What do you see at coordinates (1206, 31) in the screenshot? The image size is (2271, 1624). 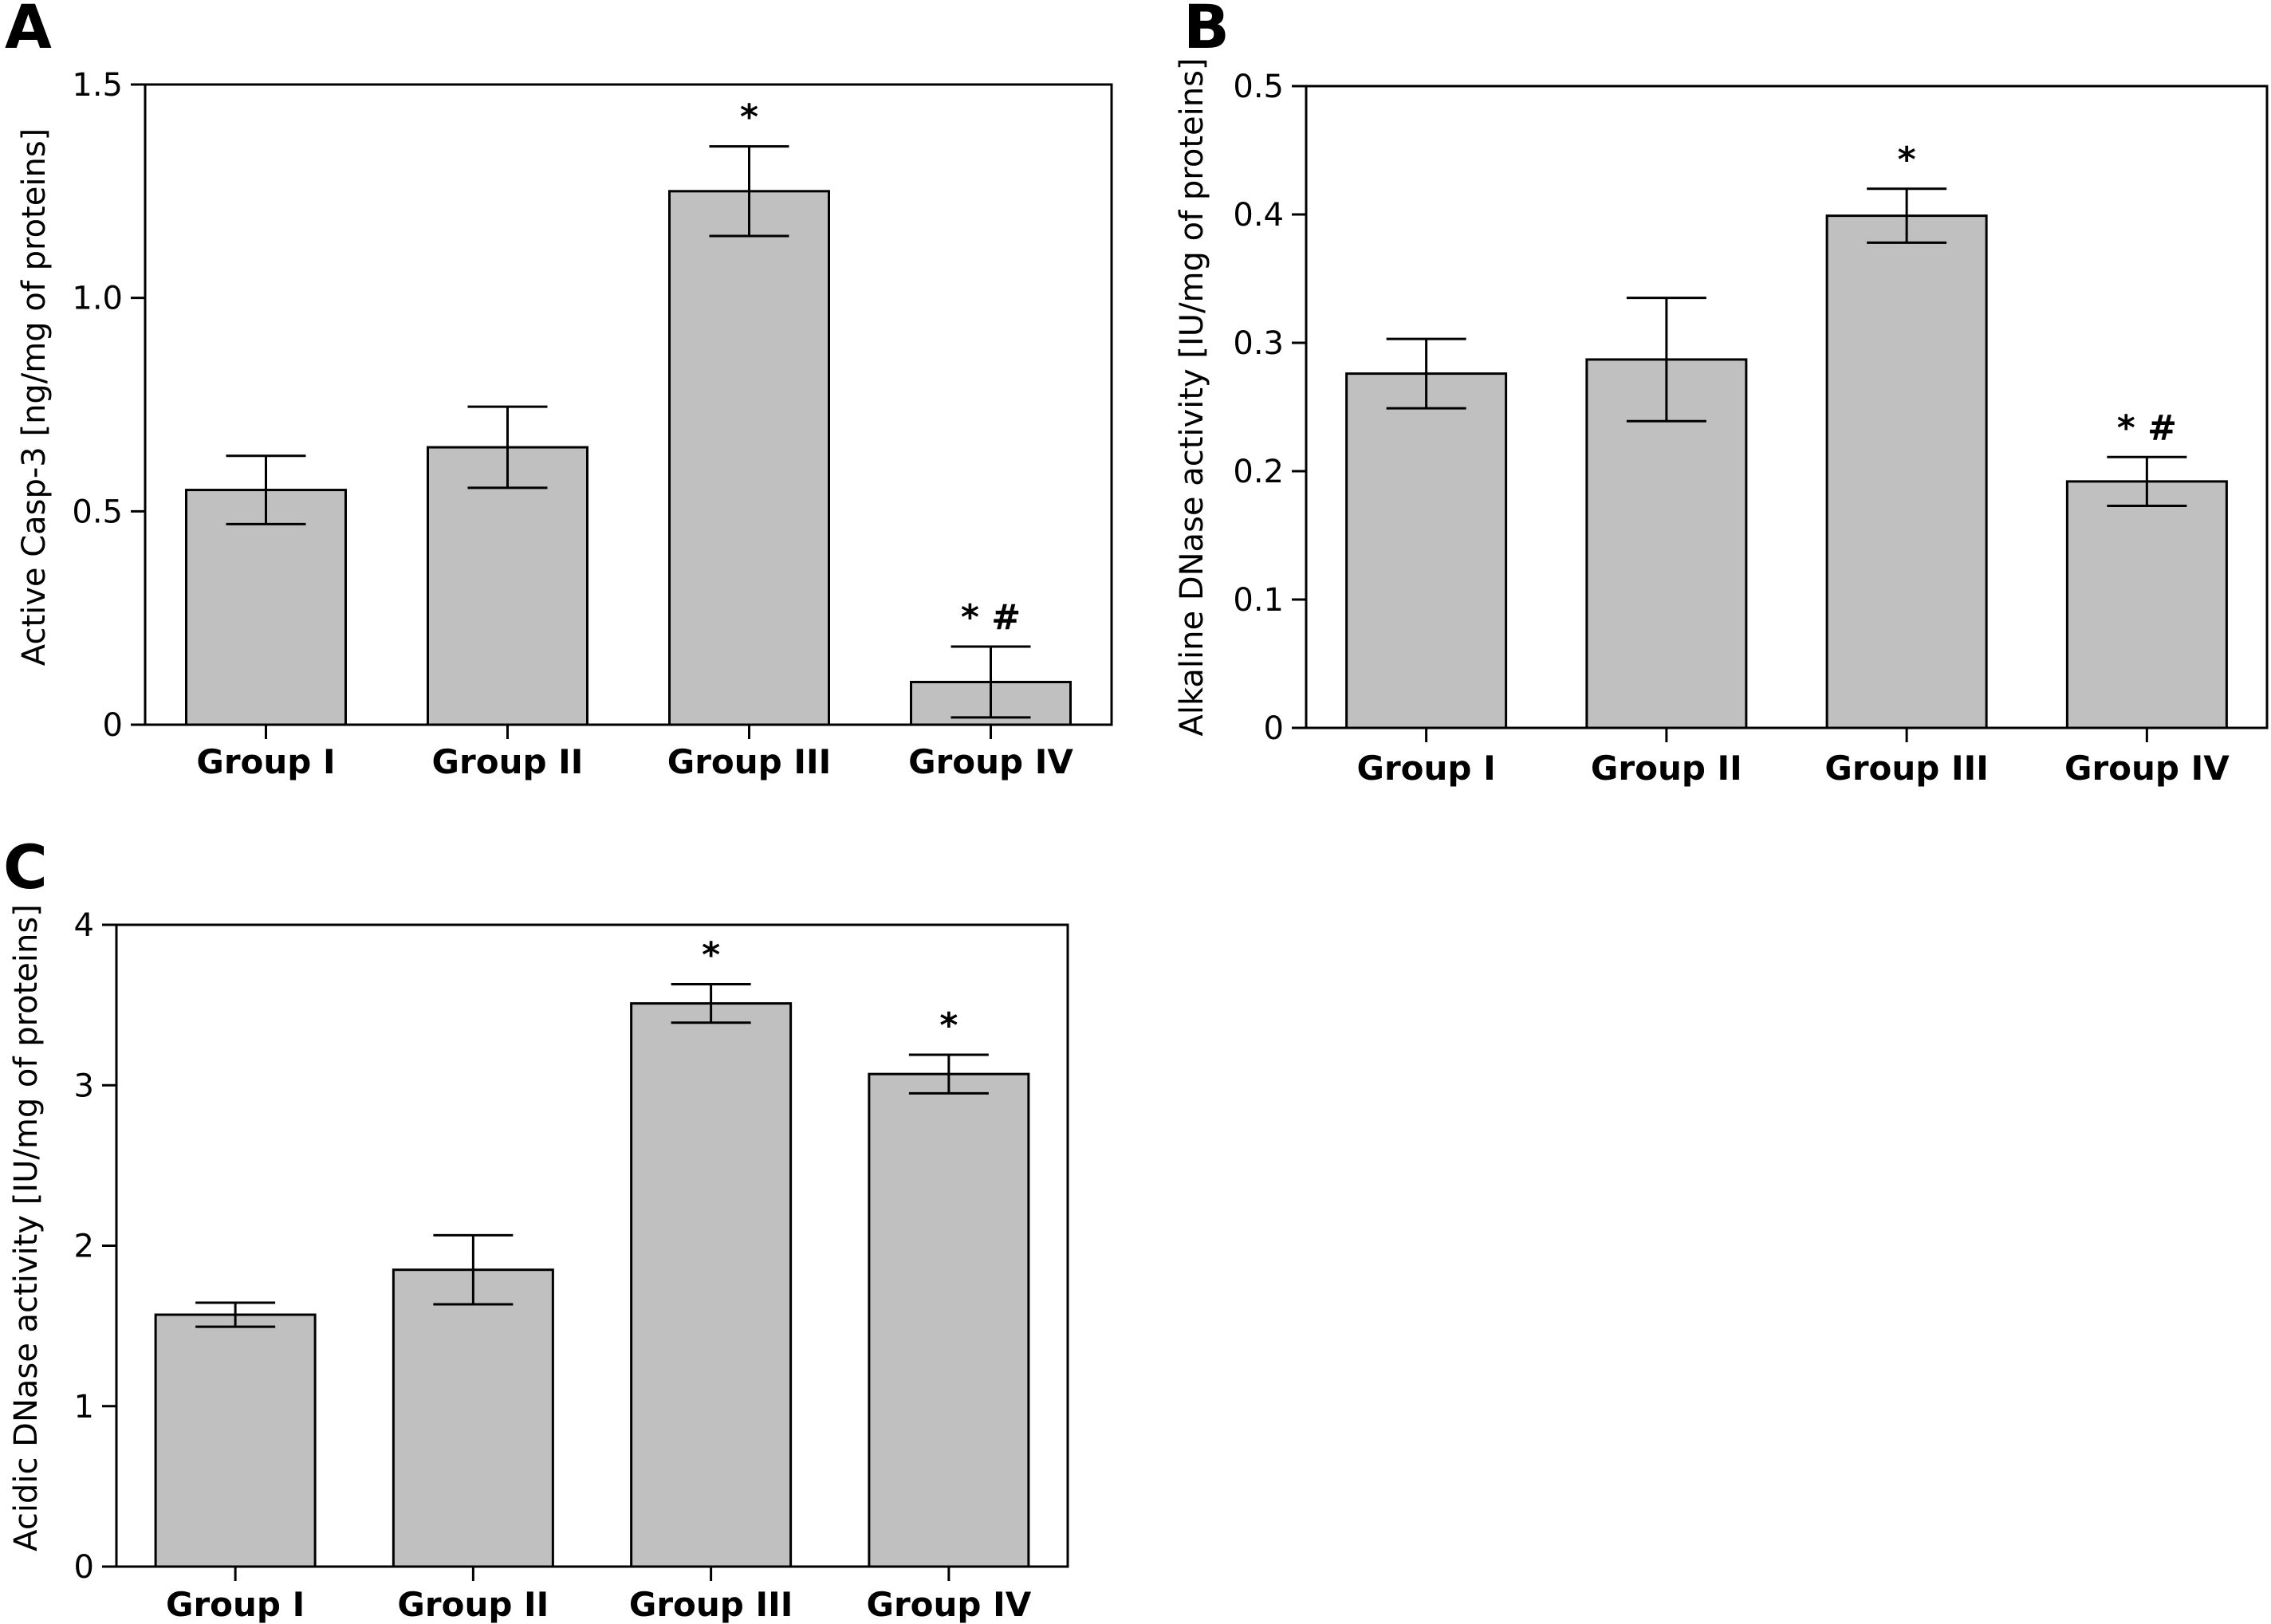 I see `panel-b-label: B` at bounding box center [1206, 31].